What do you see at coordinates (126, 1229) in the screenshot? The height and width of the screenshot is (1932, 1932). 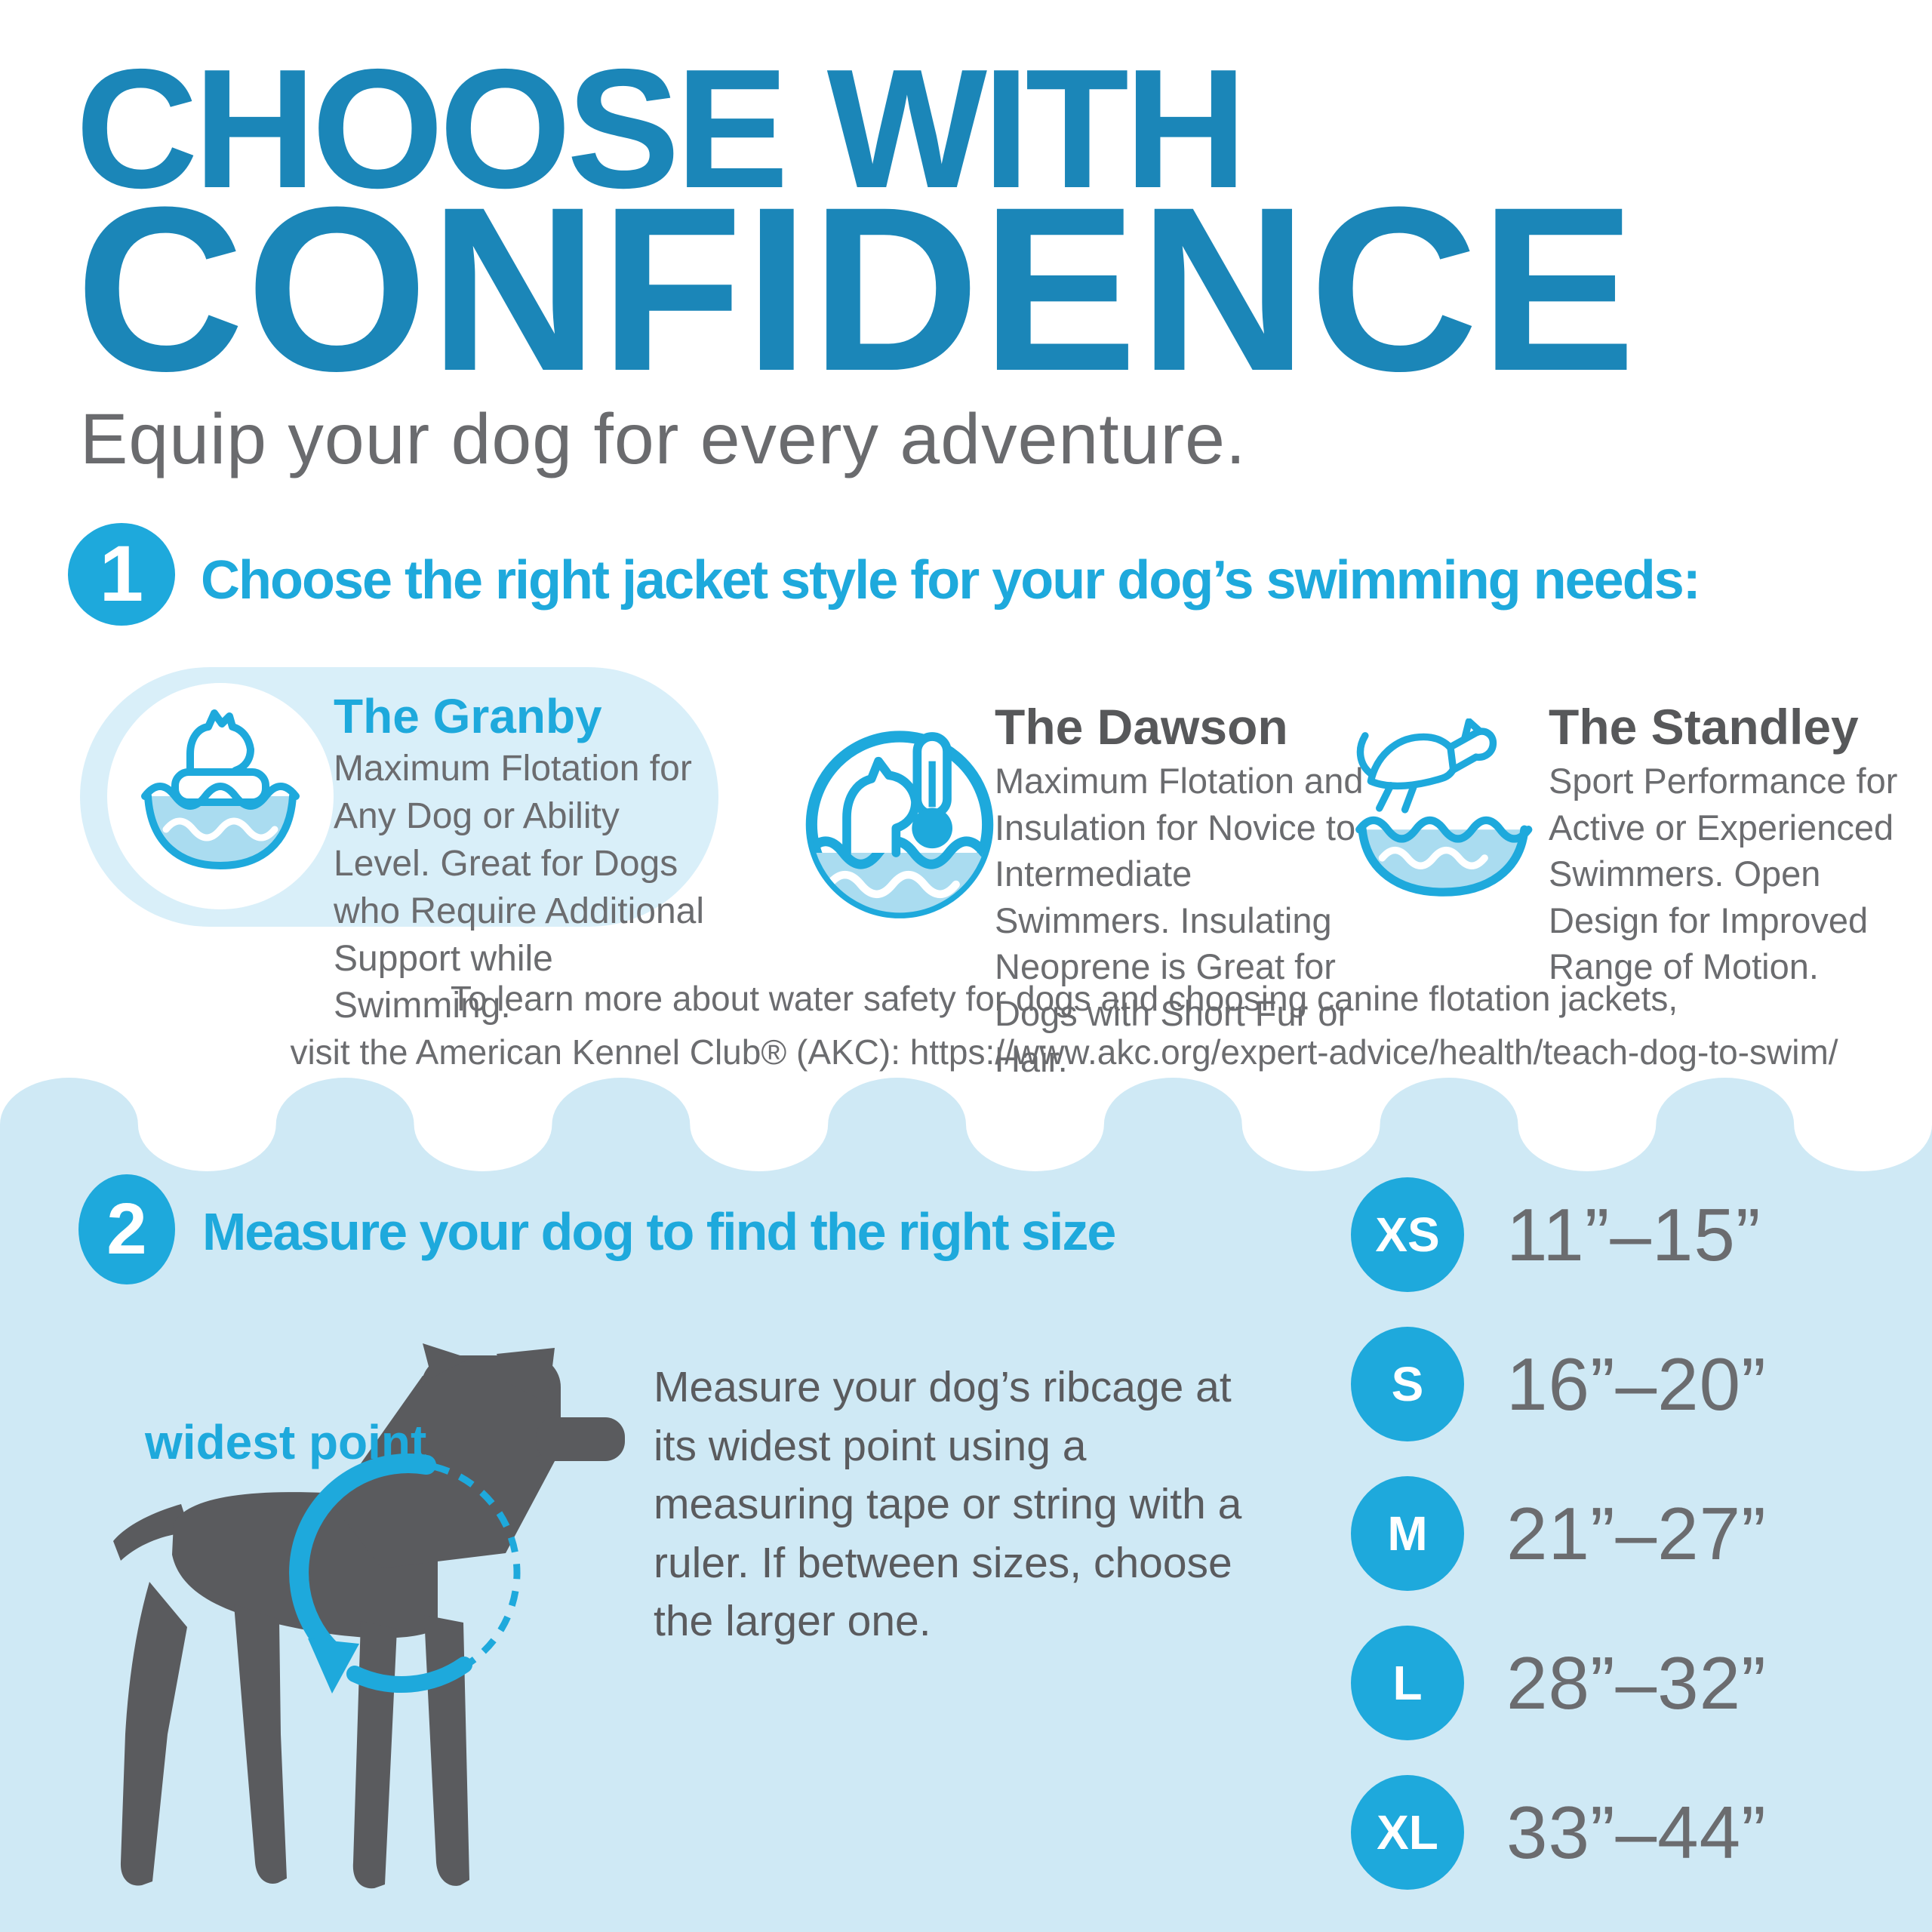 I see `step2-number-badge: 2` at bounding box center [126, 1229].